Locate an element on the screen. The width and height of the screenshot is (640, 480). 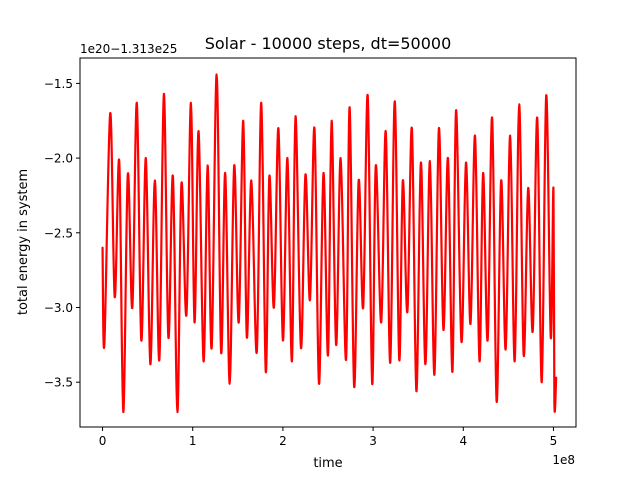
y-tick-label: −3.5 is located at coordinates (58, 383).